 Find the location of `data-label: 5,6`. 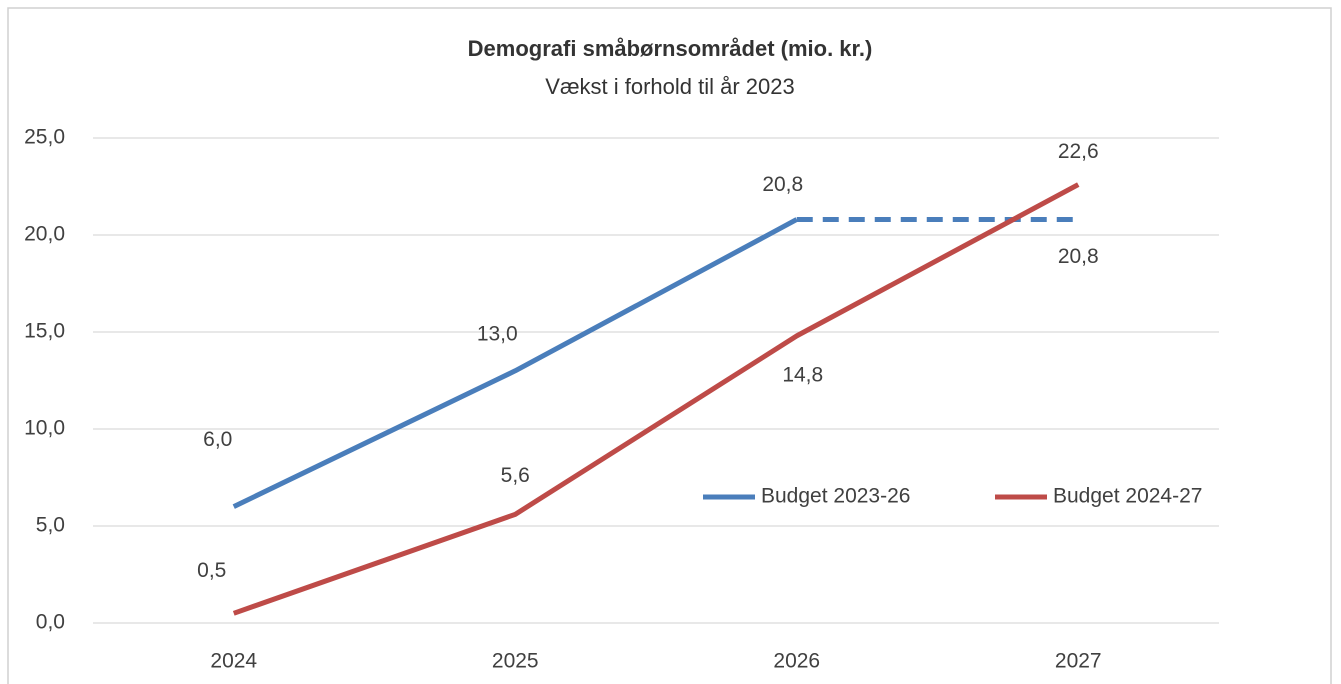

data-label: 5,6 is located at coordinates (515, 475).